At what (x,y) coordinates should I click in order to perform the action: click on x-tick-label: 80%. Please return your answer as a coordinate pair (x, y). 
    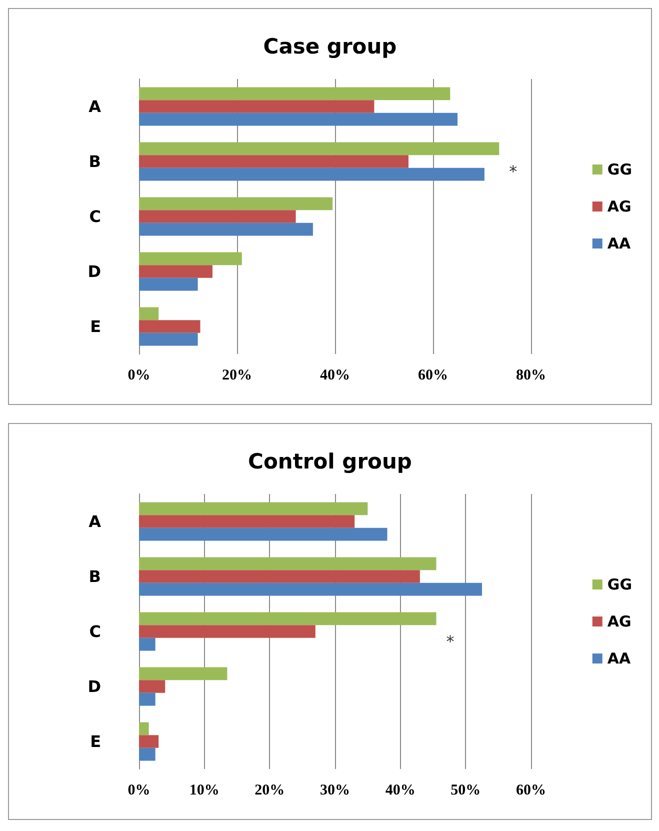
    Looking at the image, I should click on (531, 376).